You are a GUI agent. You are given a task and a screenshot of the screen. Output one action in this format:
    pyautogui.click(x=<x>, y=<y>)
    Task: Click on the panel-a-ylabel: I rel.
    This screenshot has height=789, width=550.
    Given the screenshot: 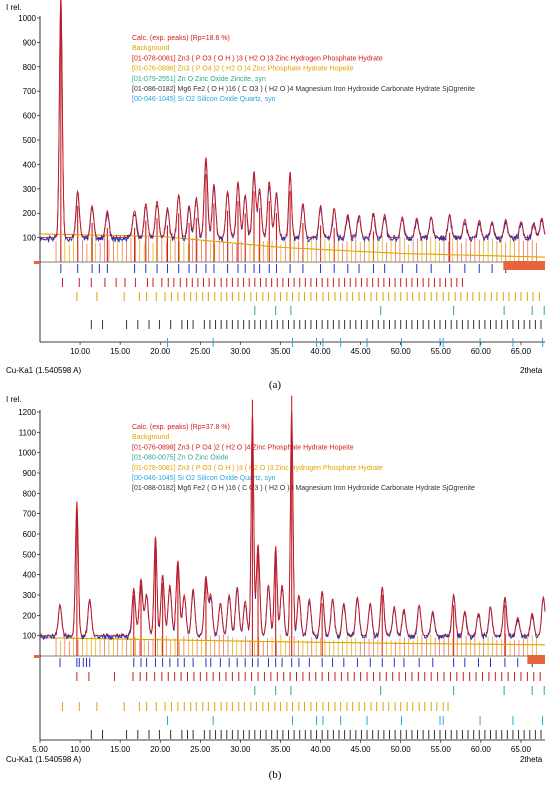 What is the action you would take?
    pyautogui.click(x=14, y=7)
    